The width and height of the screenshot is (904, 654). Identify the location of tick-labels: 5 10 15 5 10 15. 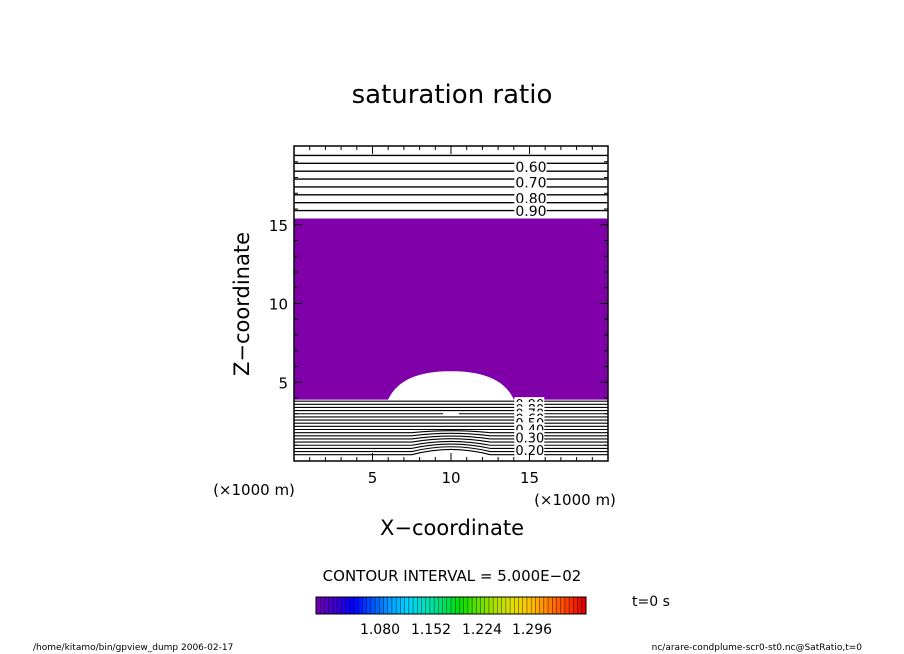
(404, 352).